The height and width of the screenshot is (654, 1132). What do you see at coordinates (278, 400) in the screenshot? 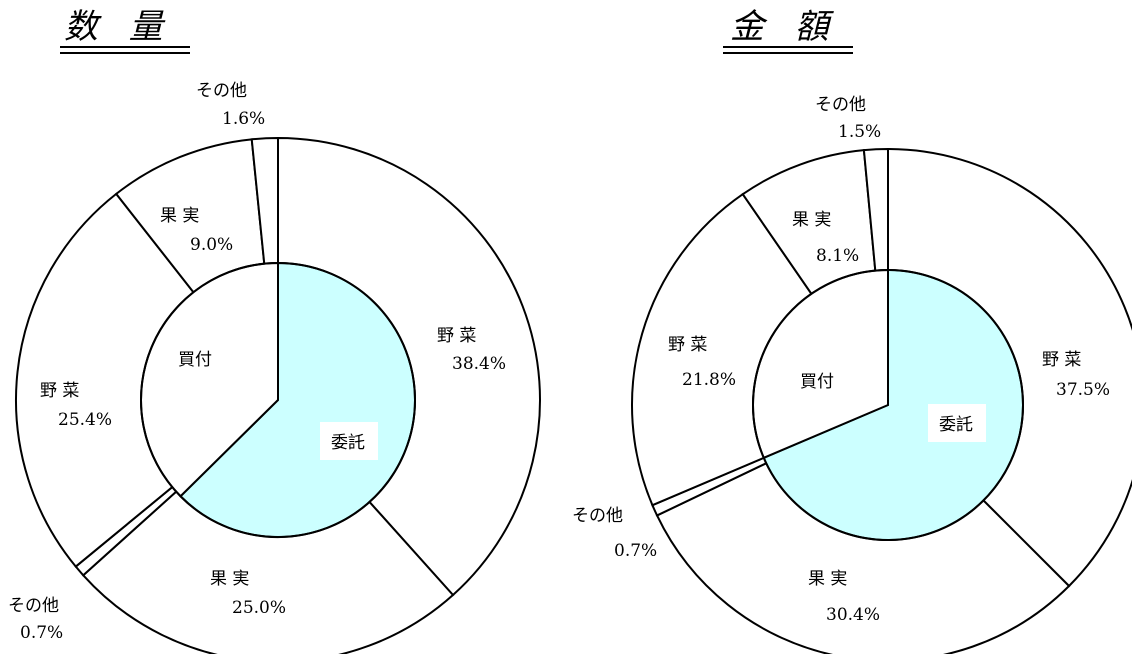
I see `chart-1-inner-outline` at bounding box center [278, 400].